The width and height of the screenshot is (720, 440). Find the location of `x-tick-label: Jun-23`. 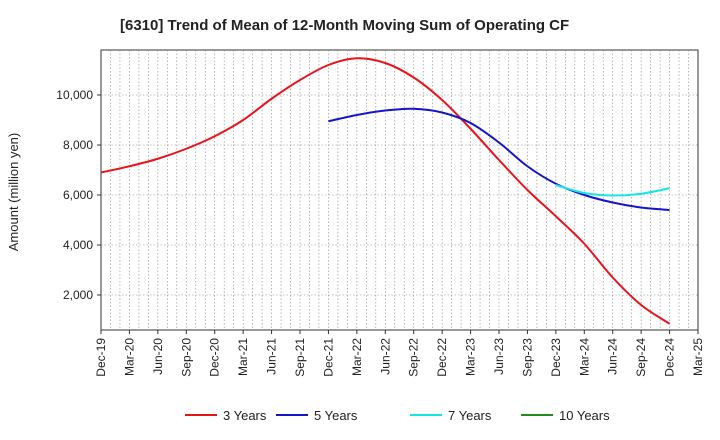

x-tick-label: Jun-23 is located at coordinates (499, 356).